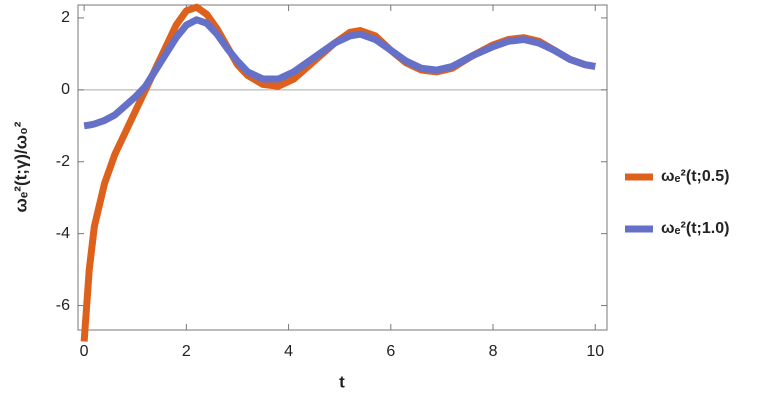 This screenshot has width=763, height=401. Describe the element at coordinates (20, 166) in the screenshot. I see `y-axis-label: ωₑ²(t;γ)/ω₀²` at that location.